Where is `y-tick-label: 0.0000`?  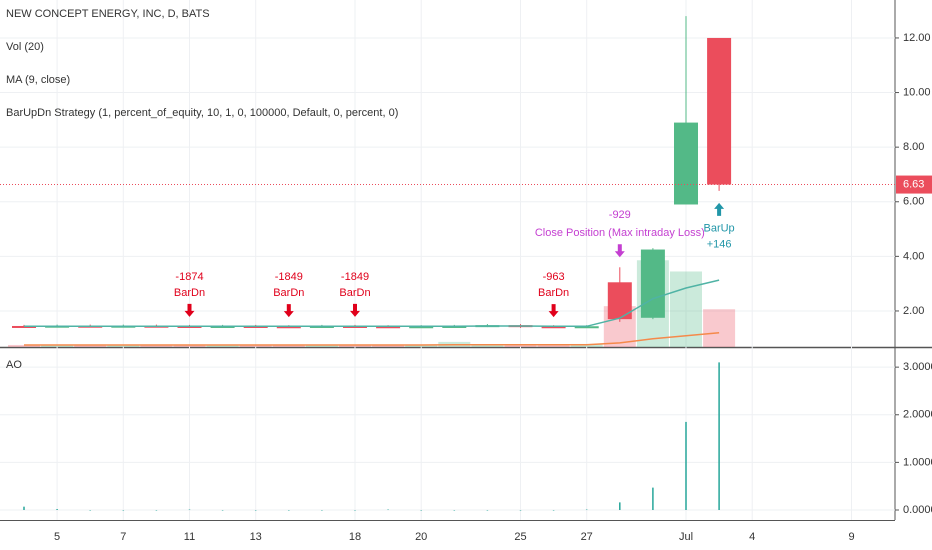
y-tick-label: 0.0000 is located at coordinates (917, 510).